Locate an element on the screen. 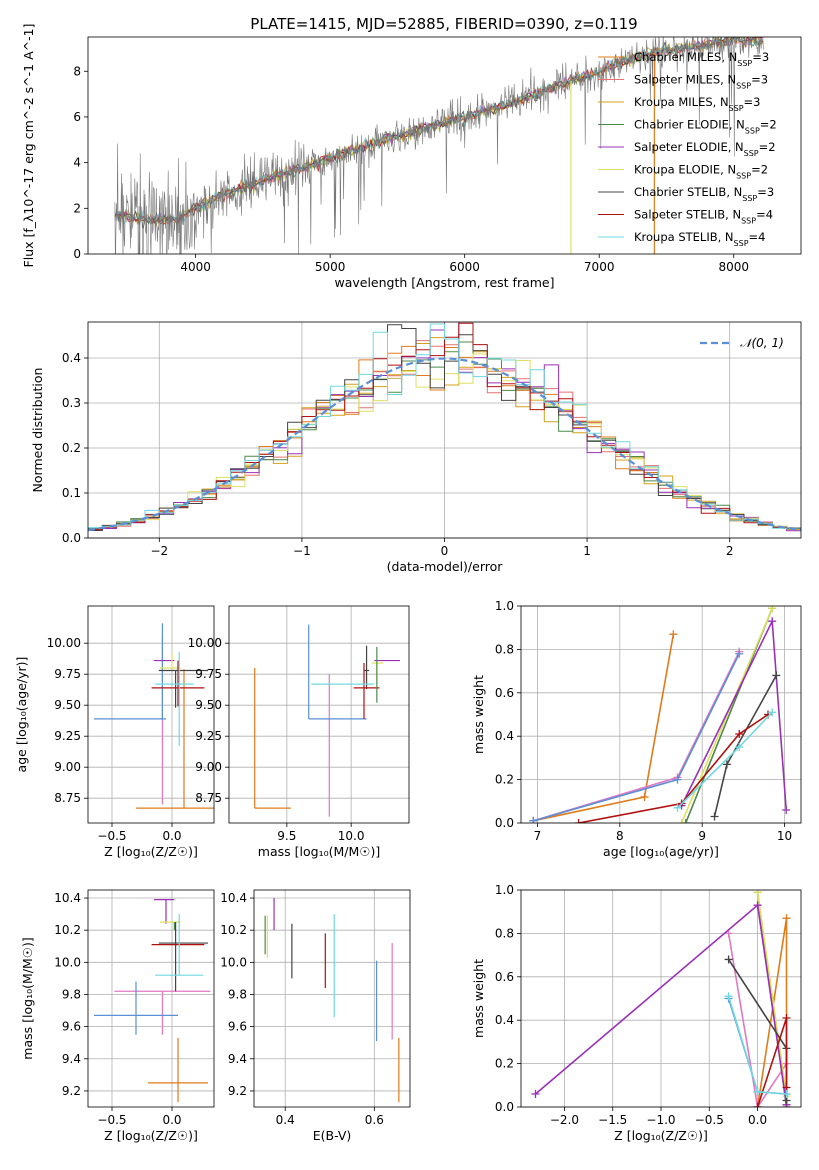 Image resolution: width=819 pixels, height=1170 pixels. y-tick-label: 9.6 is located at coordinates (237, 1027).